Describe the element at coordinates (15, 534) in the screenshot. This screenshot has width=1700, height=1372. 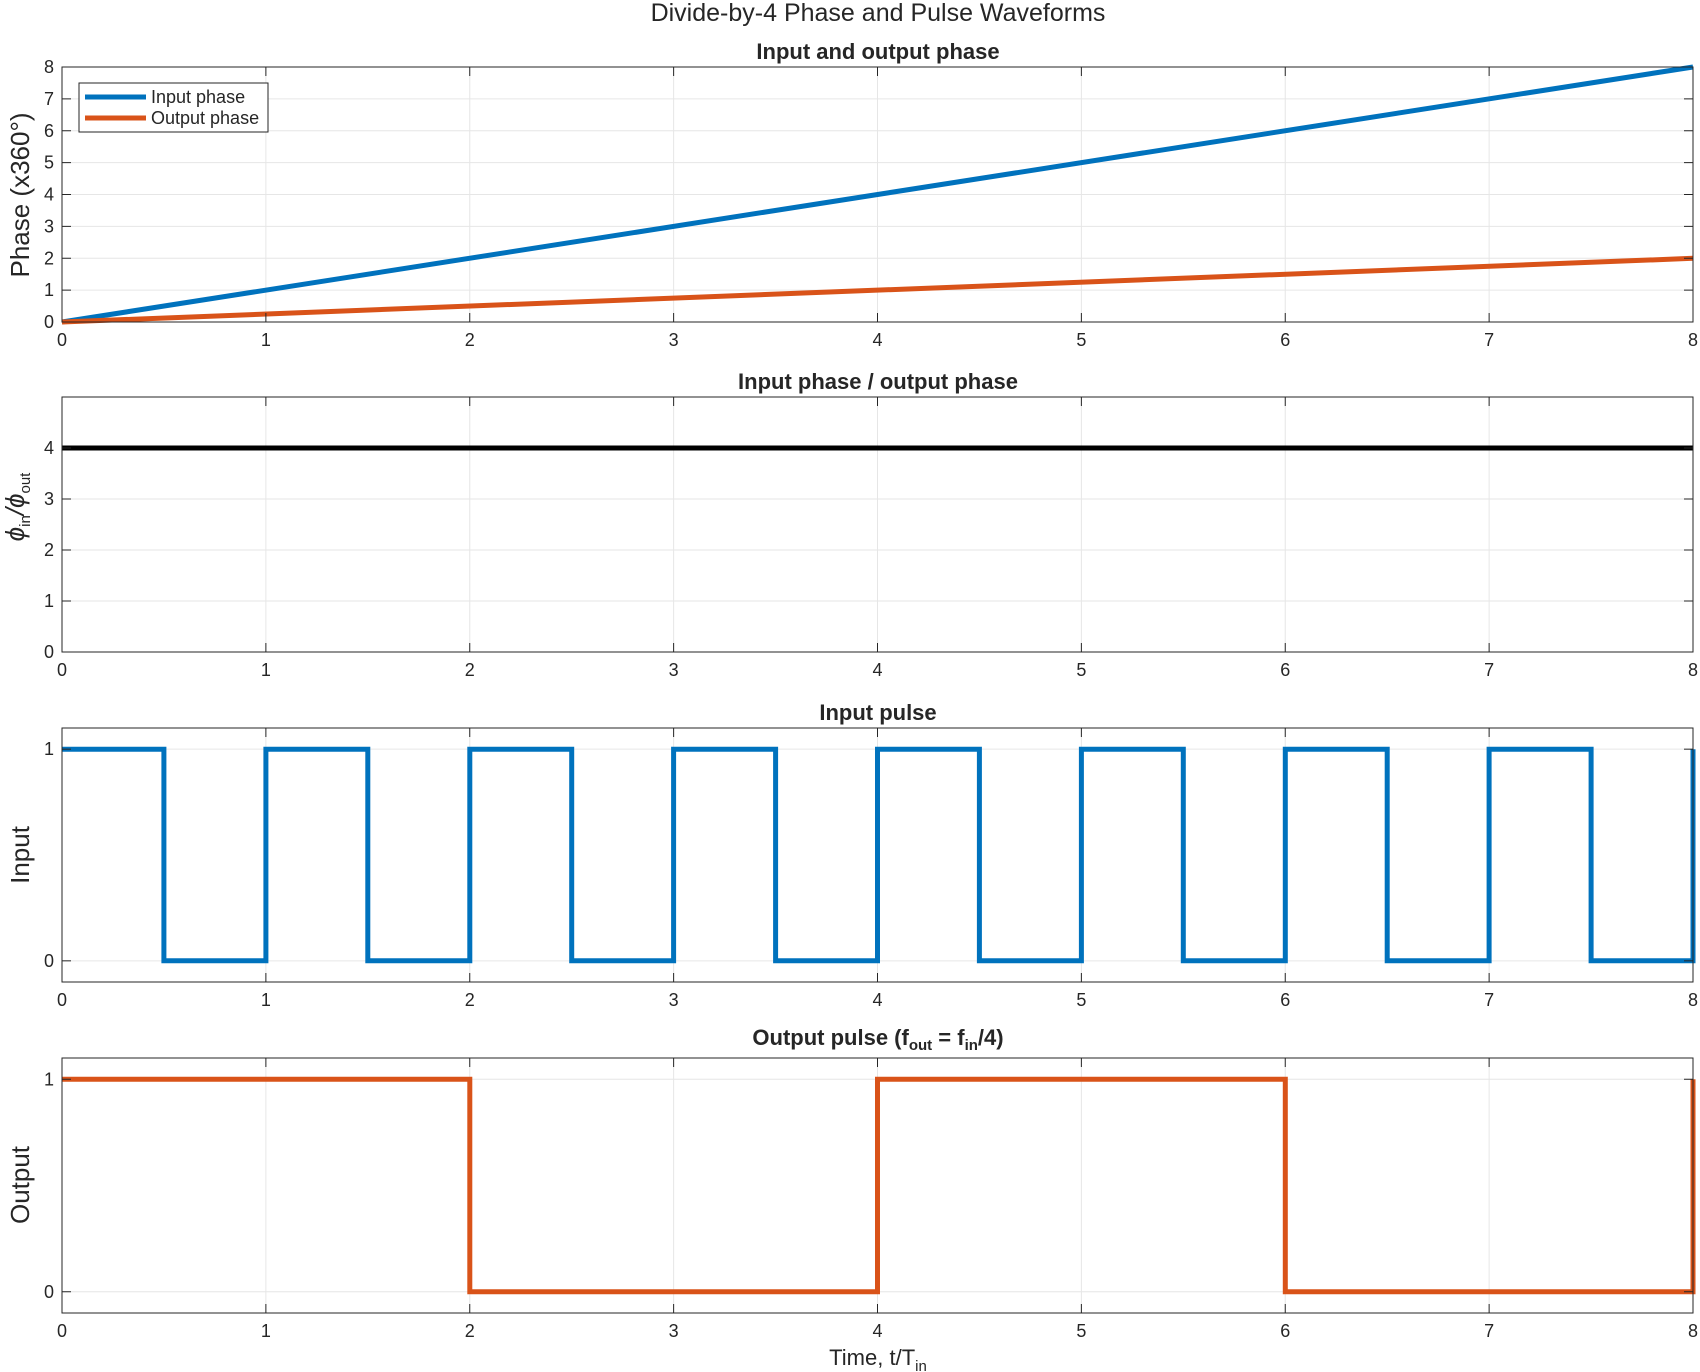
I see `ylabel-phi-in: ϕ` at that location.